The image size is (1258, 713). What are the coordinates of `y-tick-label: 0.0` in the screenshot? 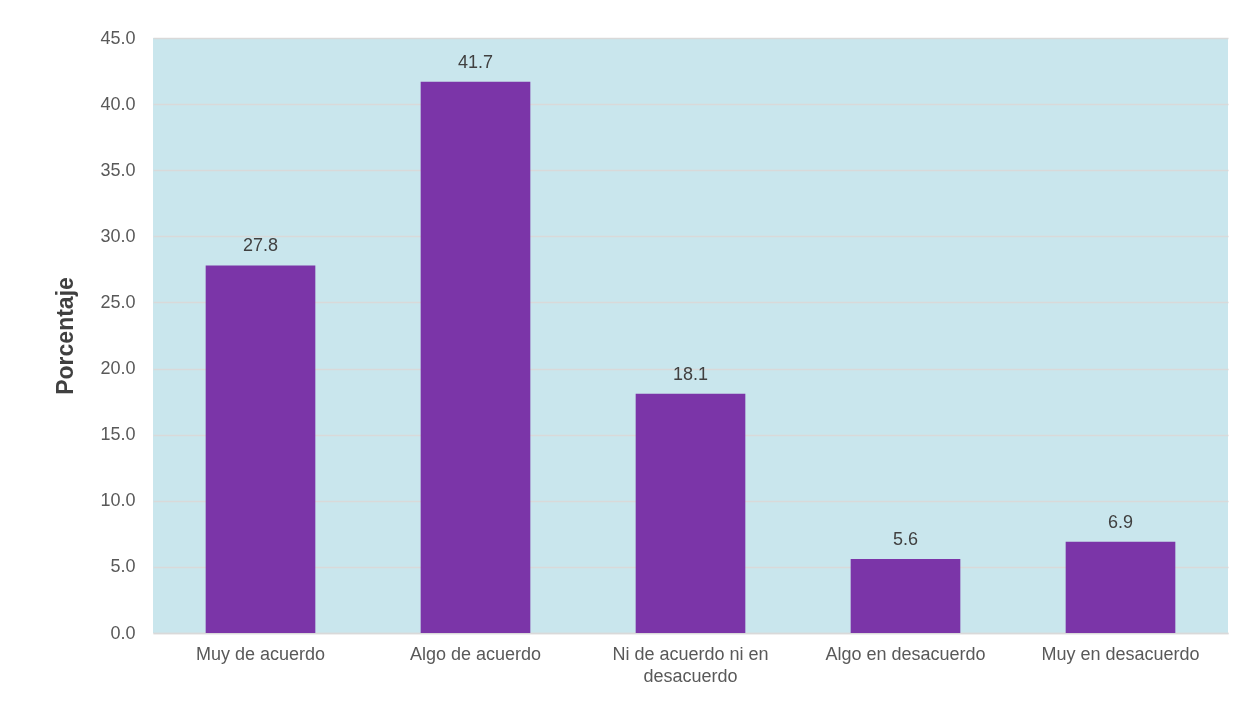 It's located at (123, 632).